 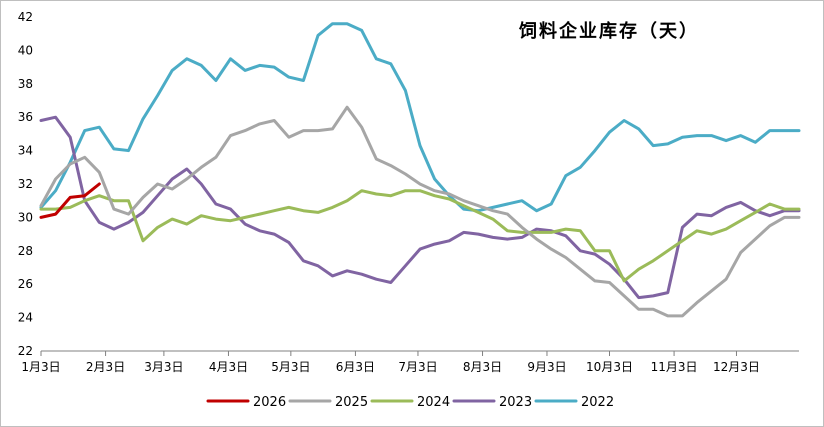 I want to click on x-tick-label: 1月3日, so click(x=40, y=367).